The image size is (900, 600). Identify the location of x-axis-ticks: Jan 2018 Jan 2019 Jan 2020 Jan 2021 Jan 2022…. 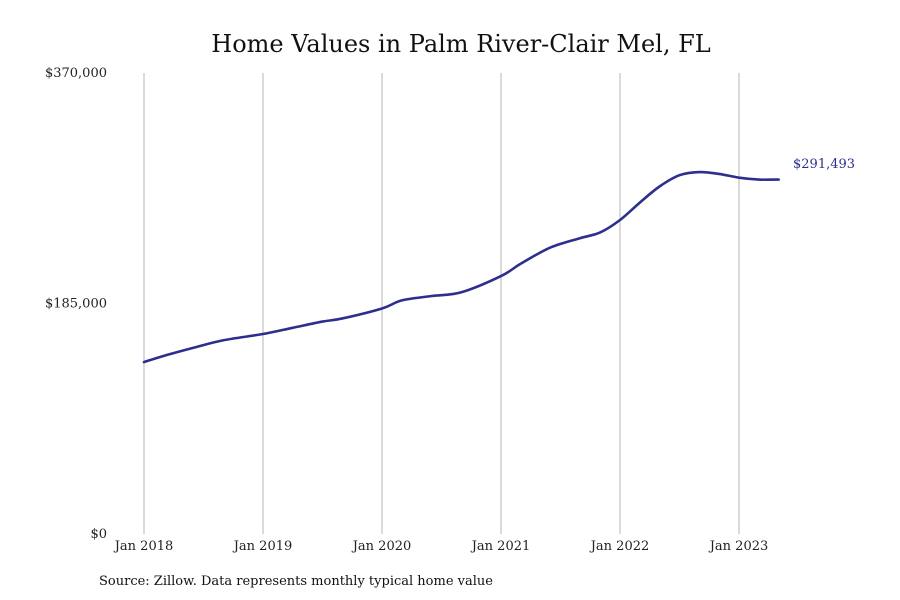
(441, 546).